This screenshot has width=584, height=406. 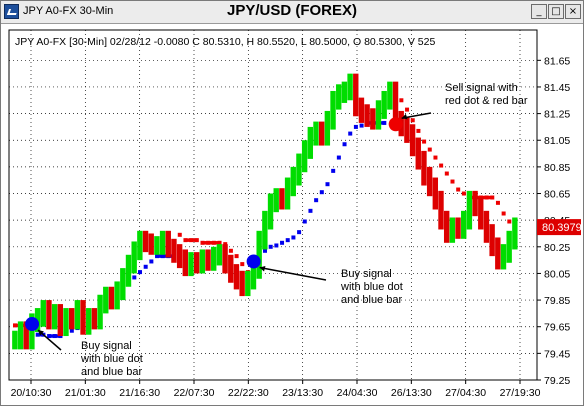 What do you see at coordinates (562, 228) in the screenshot?
I see `last-price-label: 80.3979` at bounding box center [562, 228].